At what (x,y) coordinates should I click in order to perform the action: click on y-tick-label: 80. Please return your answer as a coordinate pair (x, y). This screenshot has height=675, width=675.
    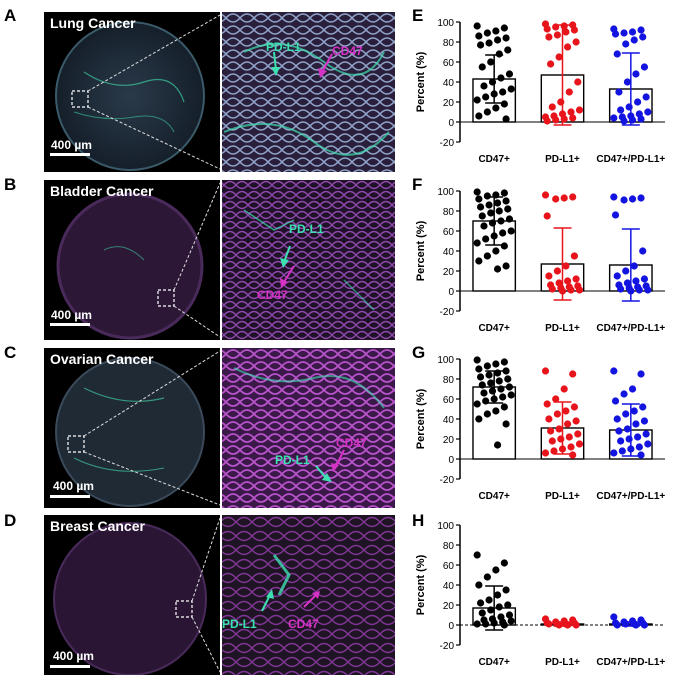
    Looking at the image, I should click on (449, 212).